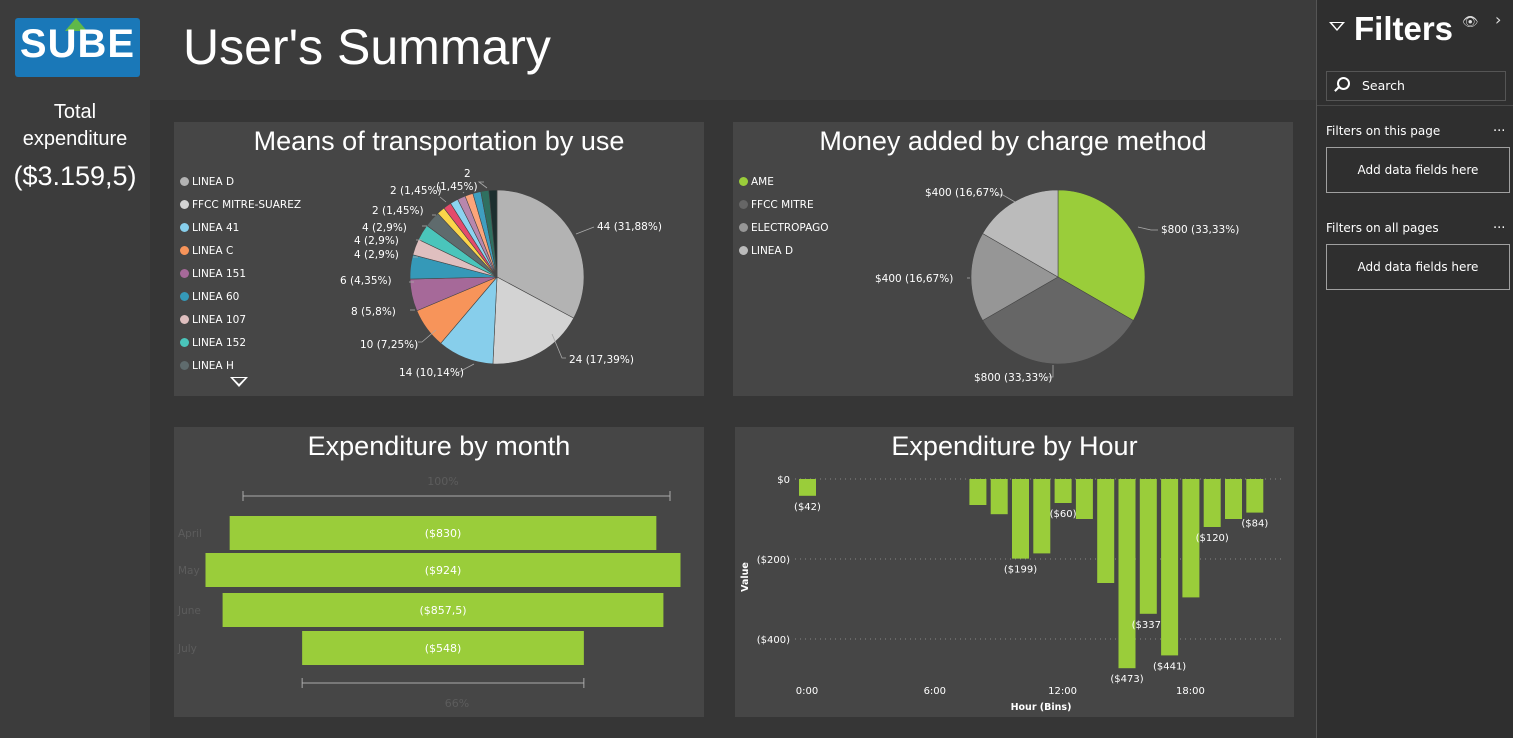  I want to click on transport-data-label: (1,45%), so click(457, 187).